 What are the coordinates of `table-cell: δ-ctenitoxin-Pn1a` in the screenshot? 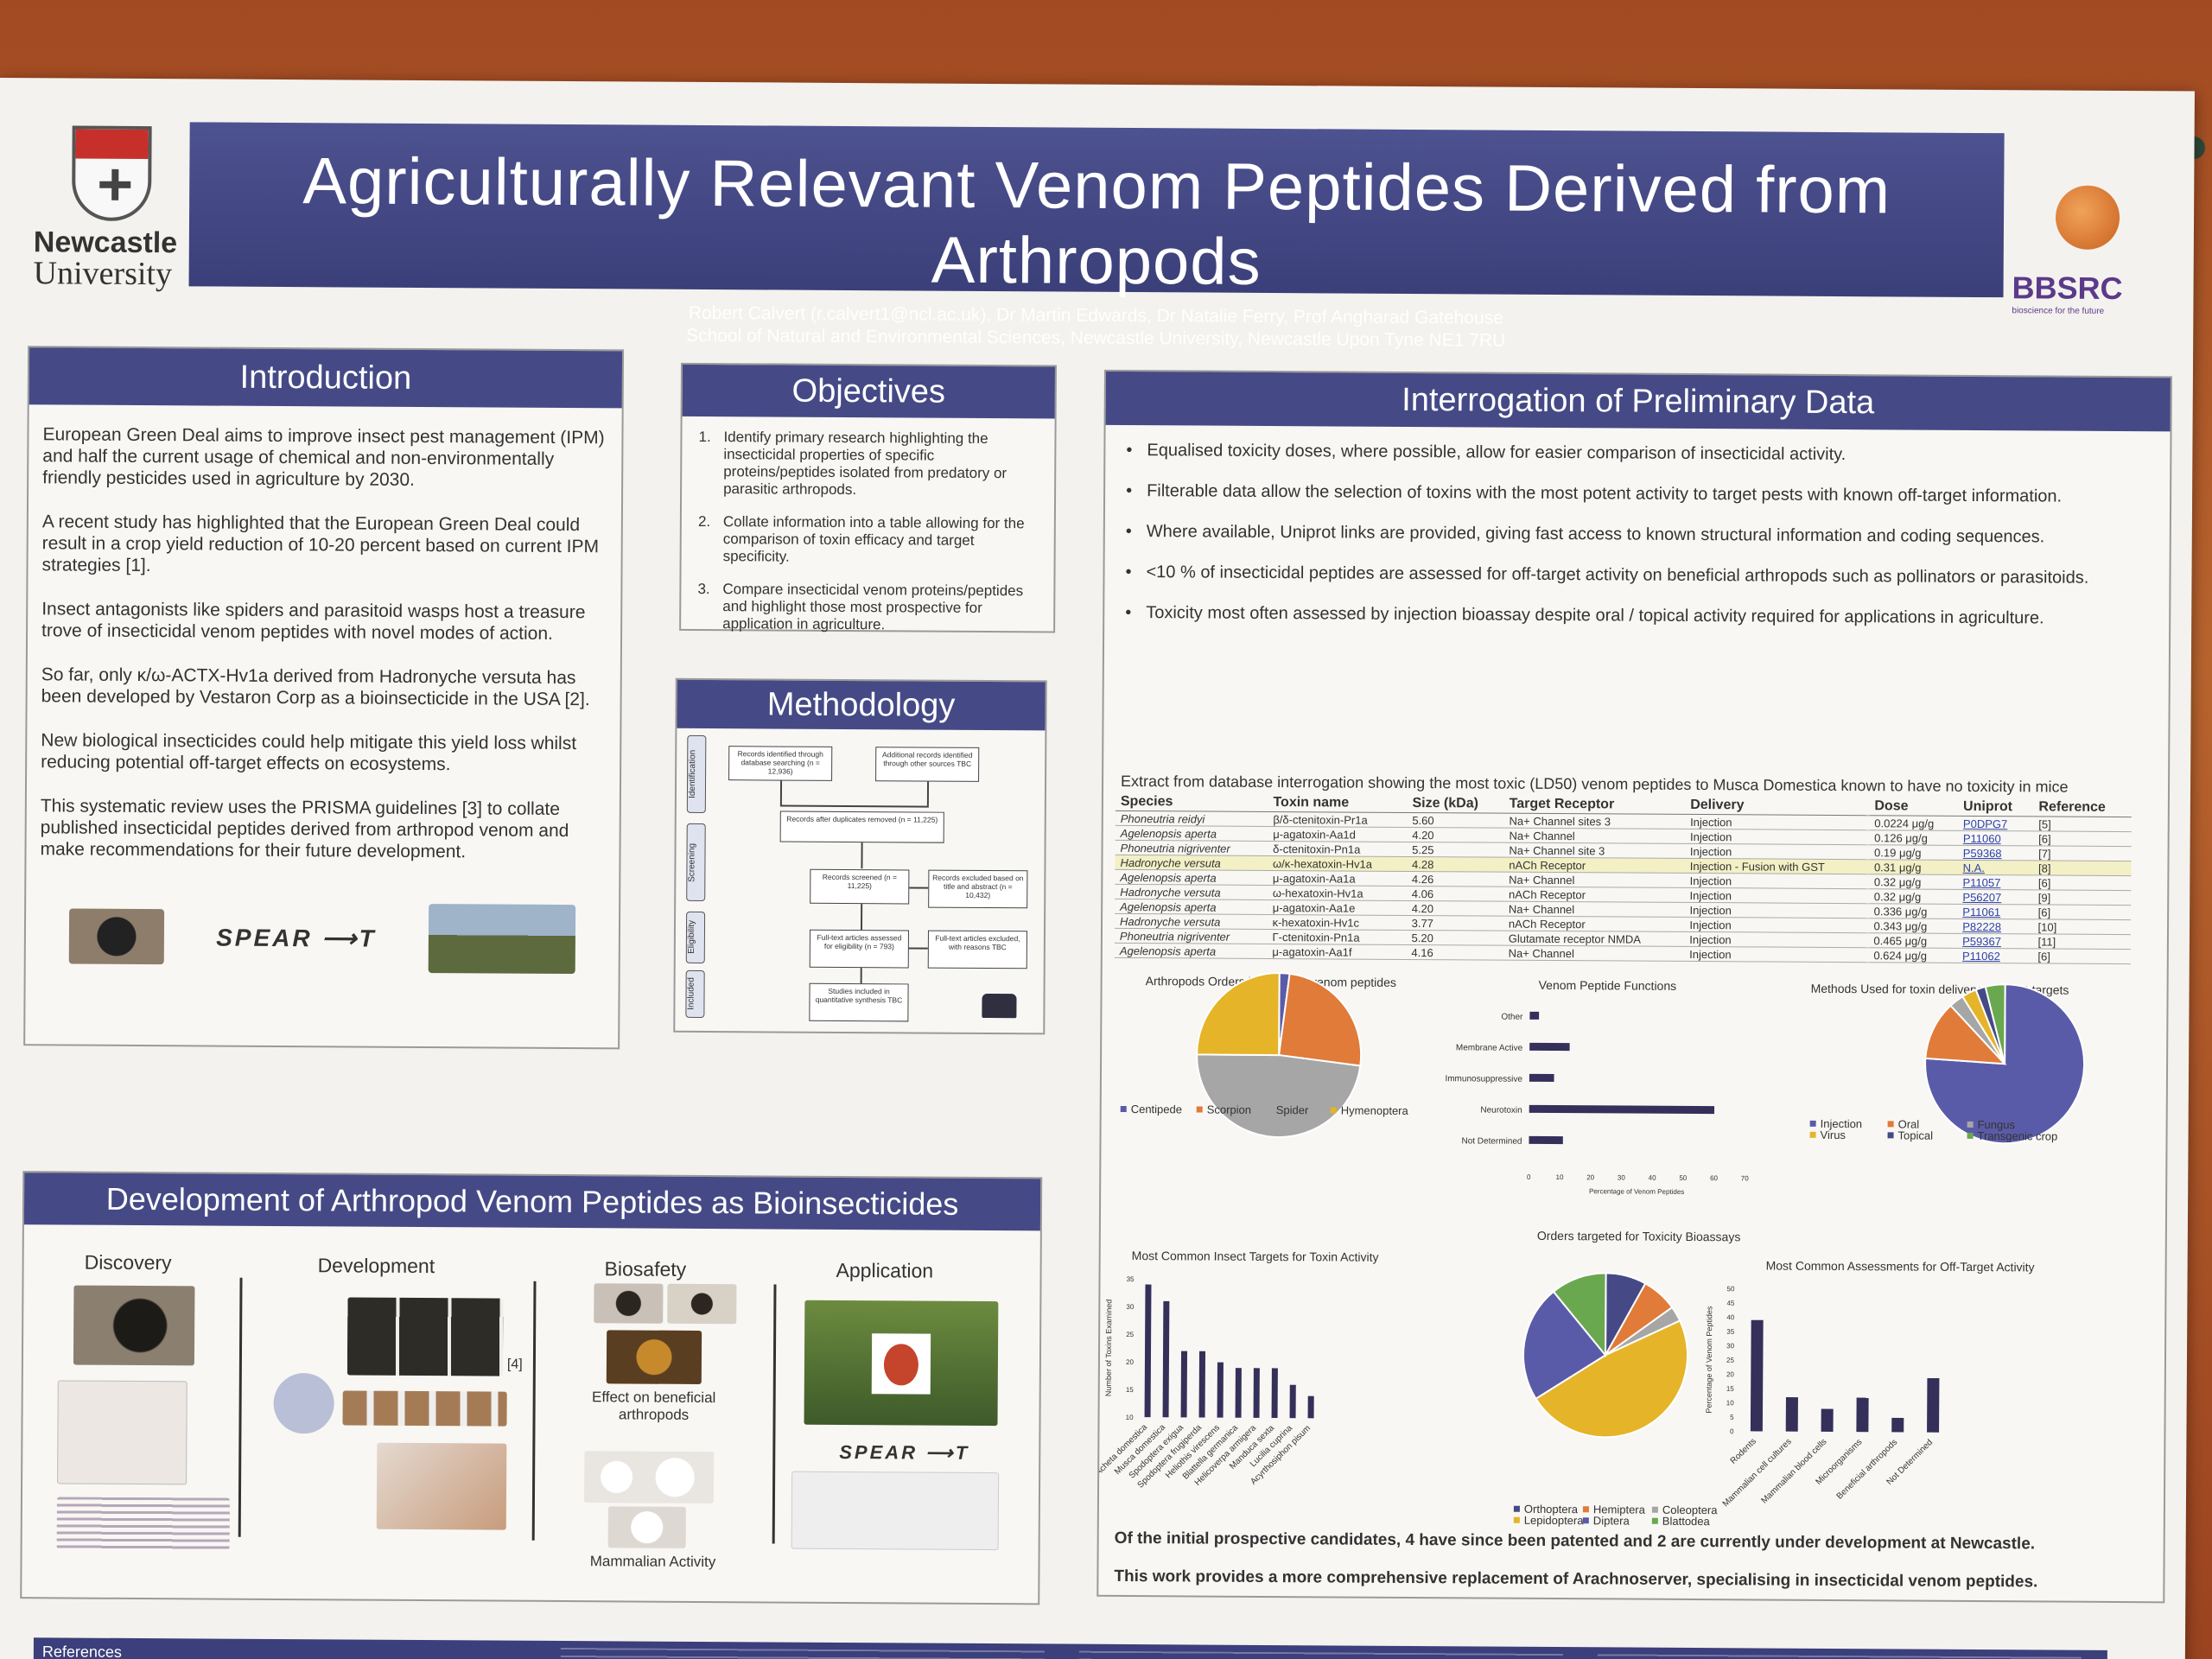 It's located at (1338, 849).